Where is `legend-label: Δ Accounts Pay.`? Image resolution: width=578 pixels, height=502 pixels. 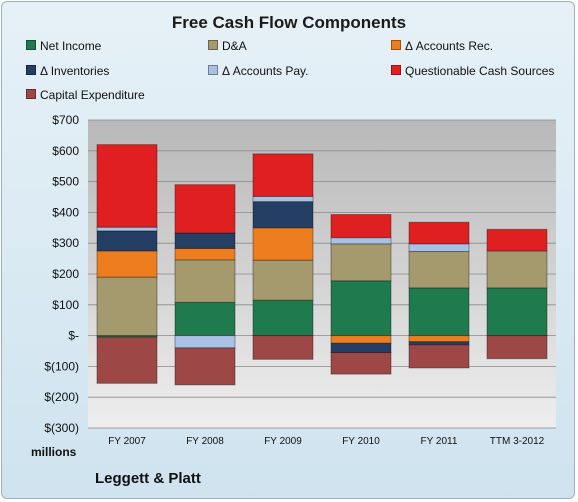
legend-label: Δ Accounts Pay. is located at coordinates (265, 71).